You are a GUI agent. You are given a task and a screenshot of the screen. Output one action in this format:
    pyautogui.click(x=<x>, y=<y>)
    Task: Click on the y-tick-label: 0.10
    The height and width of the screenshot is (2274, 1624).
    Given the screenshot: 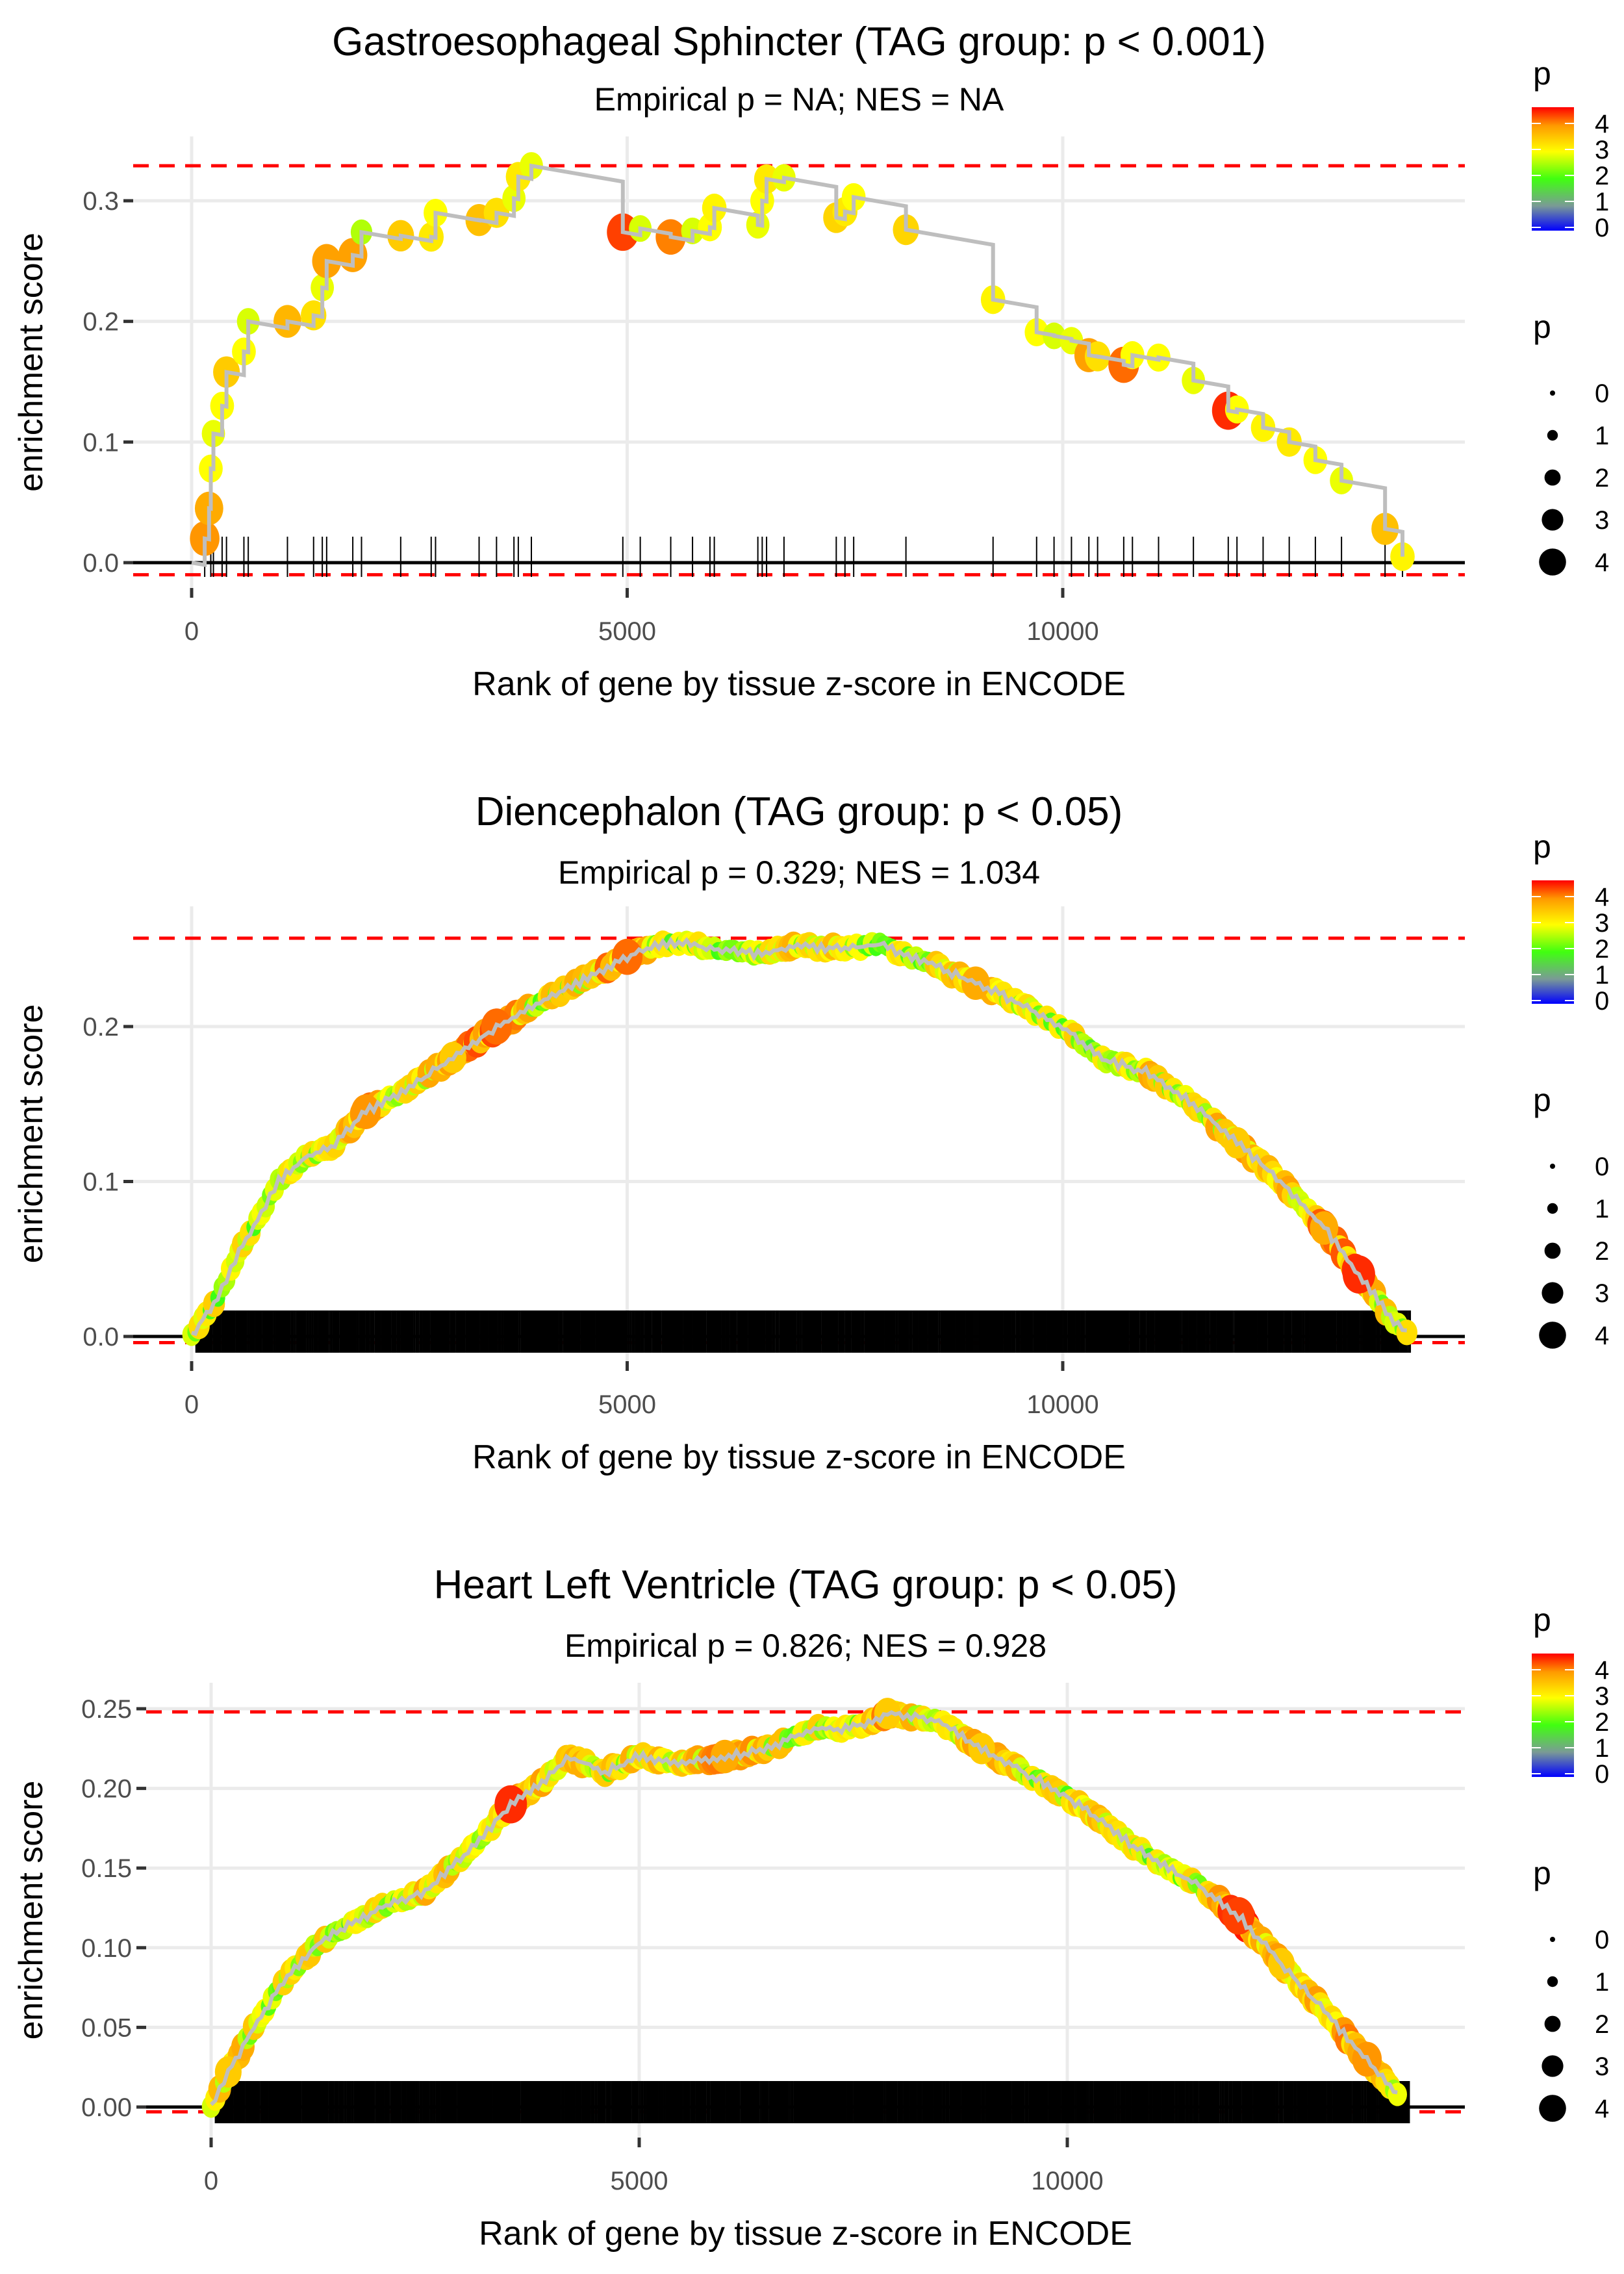 What is the action you would take?
    pyautogui.click(x=106, y=1948)
    